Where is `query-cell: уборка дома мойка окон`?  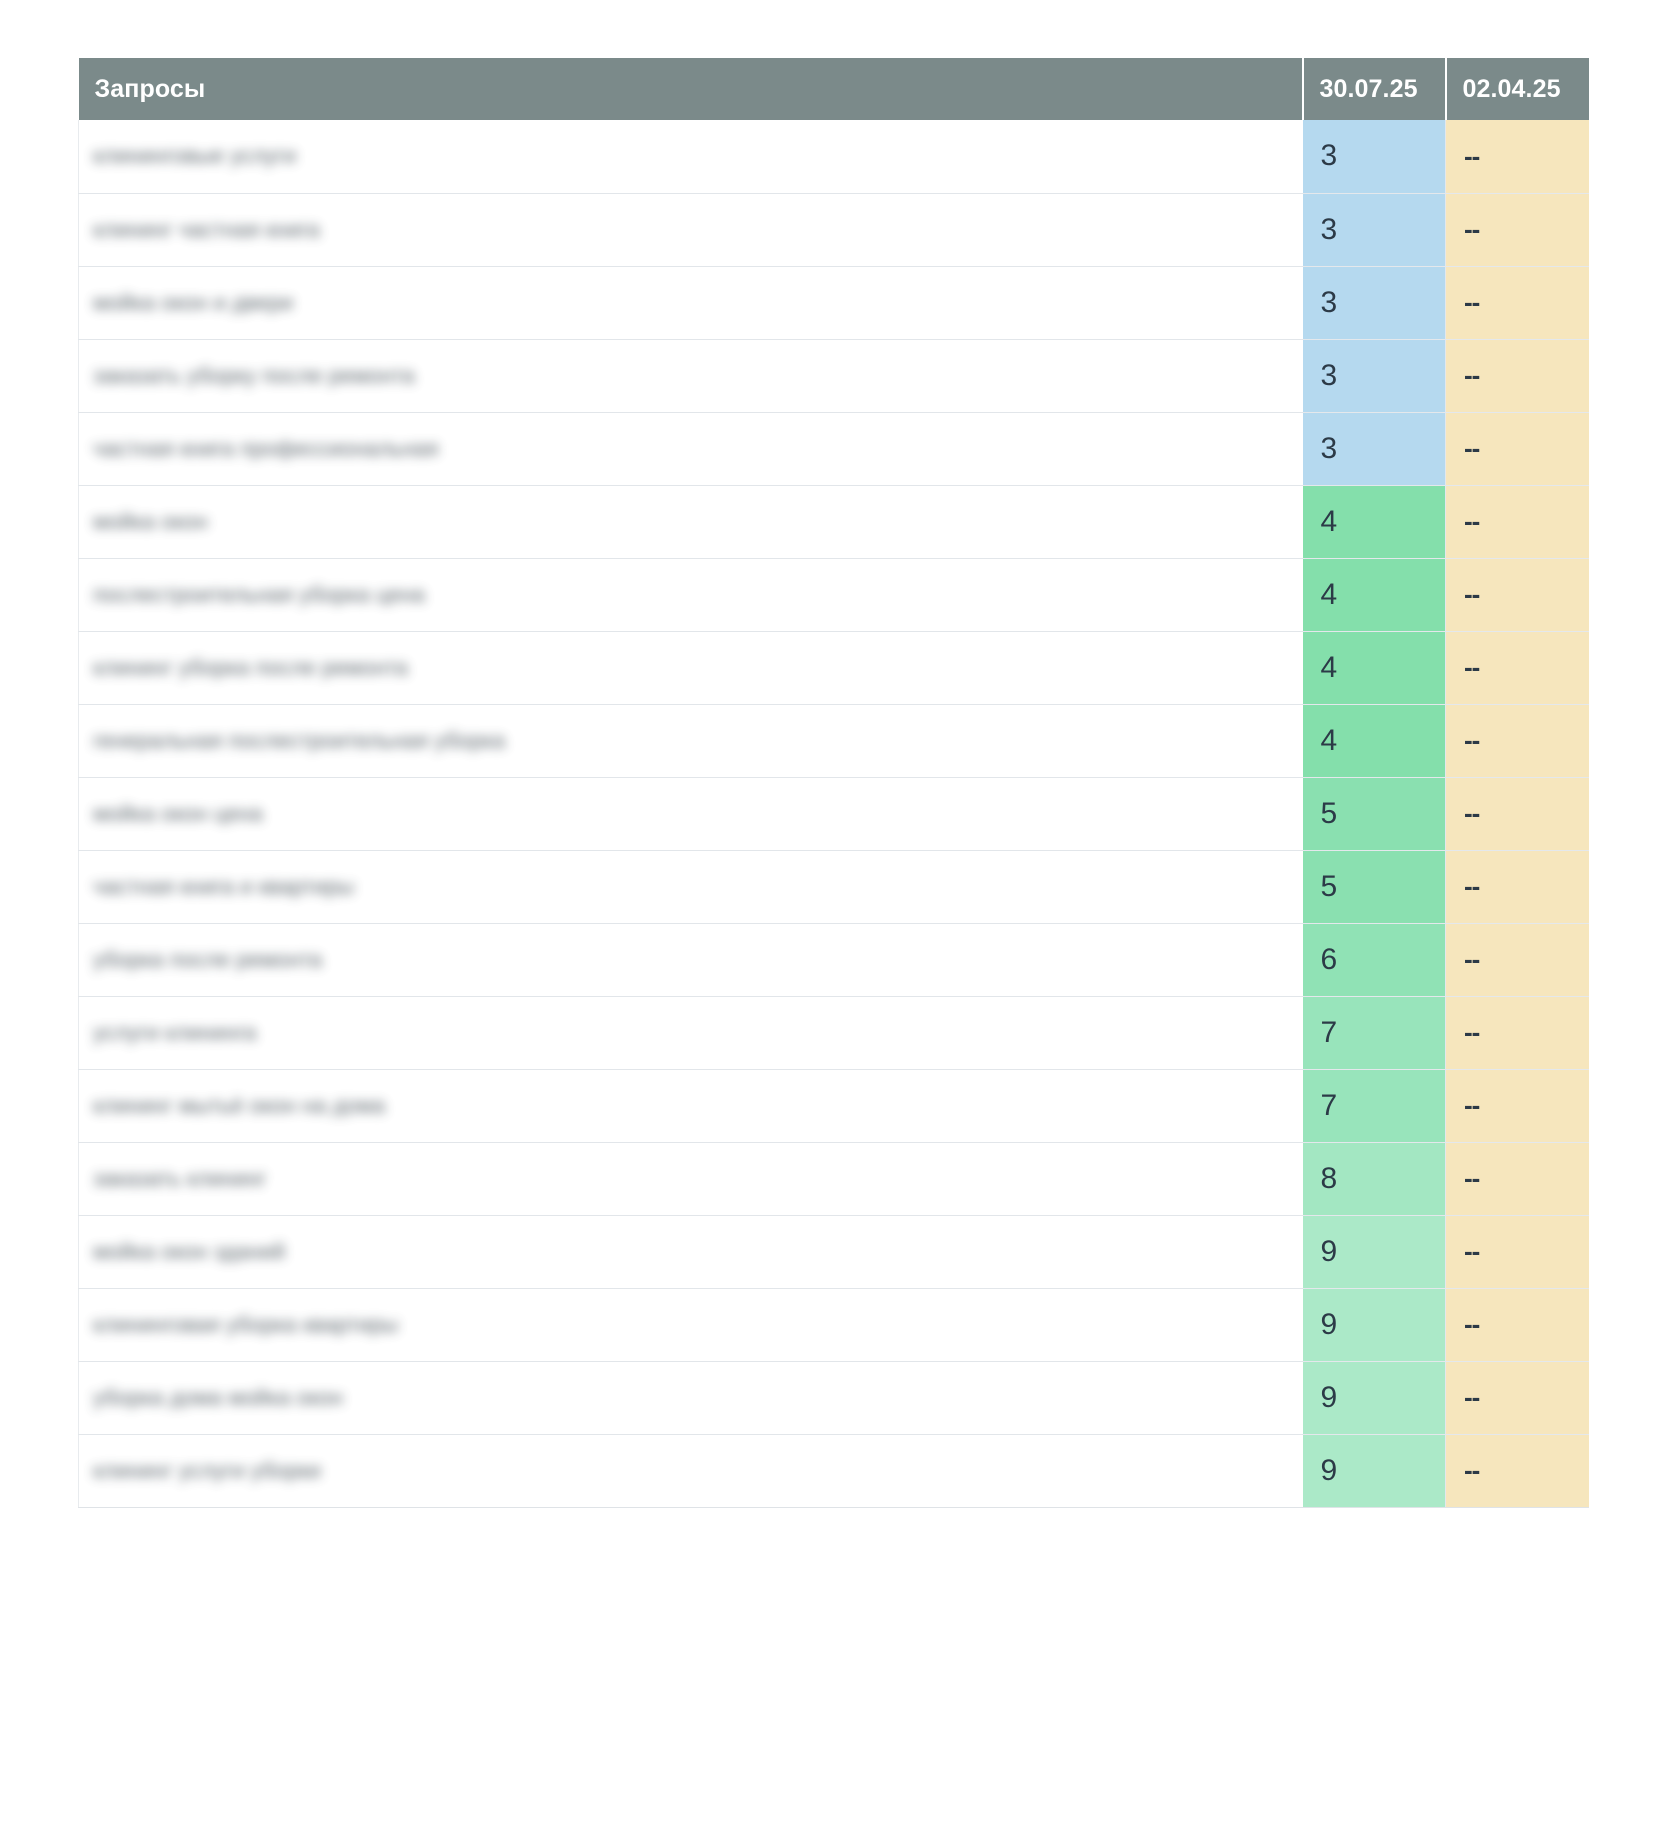 query-cell: уборка дома мойка окон is located at coordinates (690, 1398).